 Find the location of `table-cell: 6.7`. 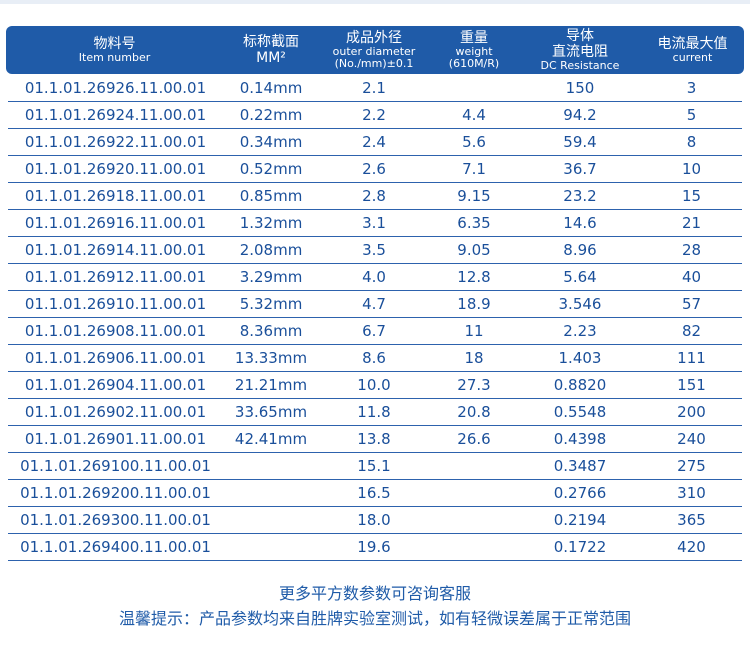

table-cell: 6.7 is located at coordinates (374, 331).